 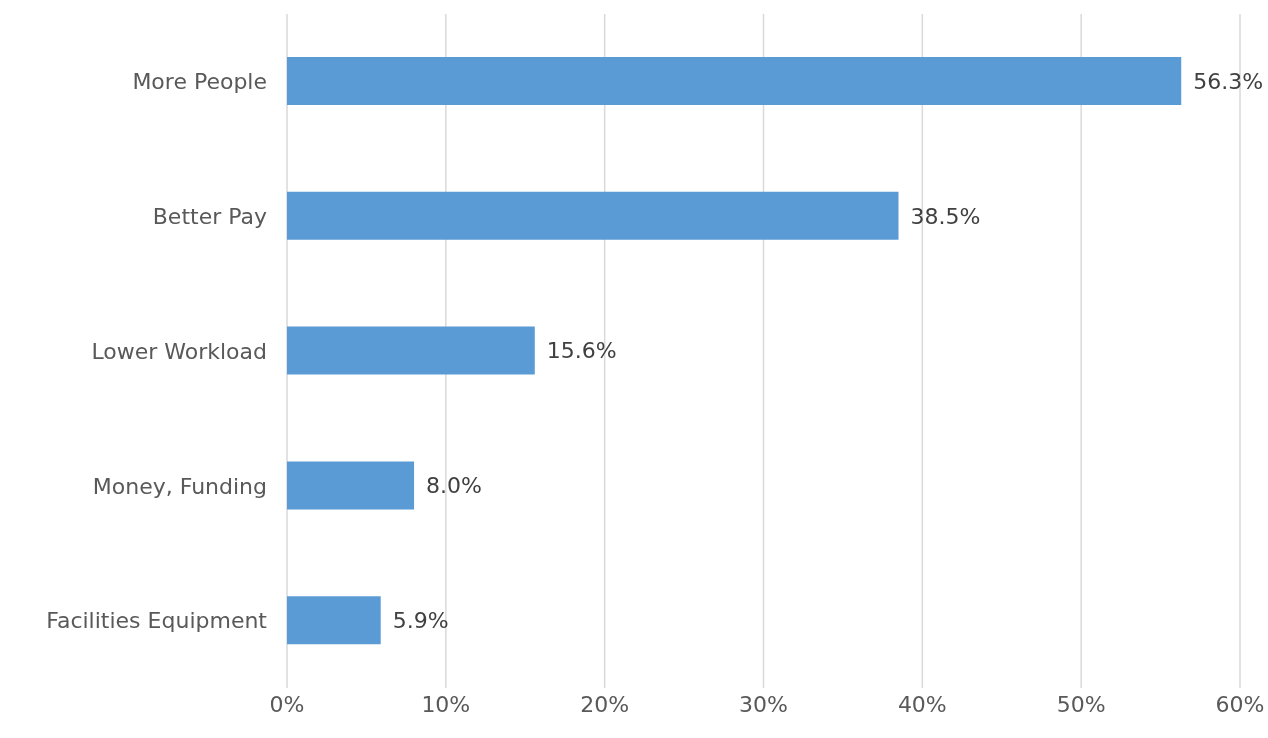 What do you see at coordinates (446, 704) in the screenshot?
I see `x-tick-label: 10%` at bounding box center [446, 704].